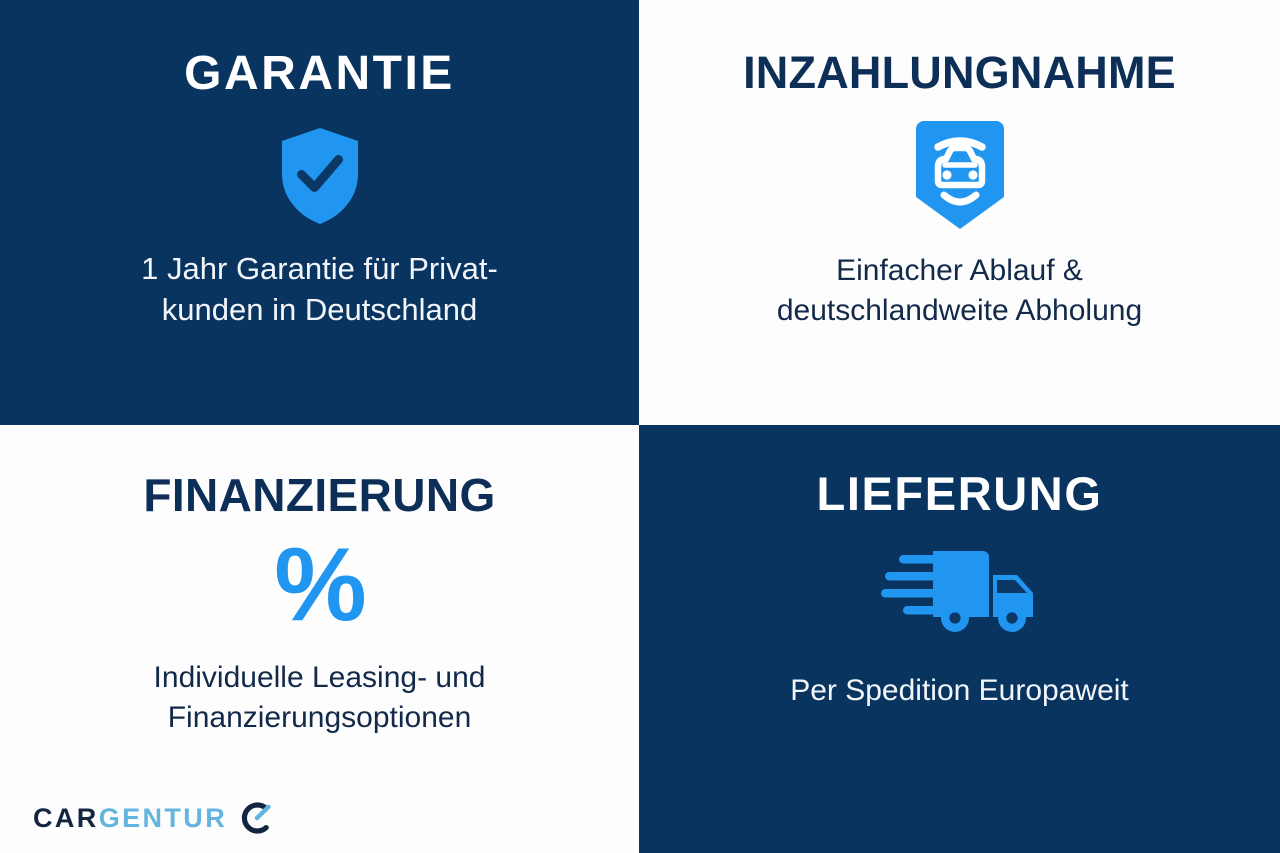 The image size is (1280, 853). What do you see at coordinates (959, 493) in the screenshot?
I see `benefit-title-lieferung: LIEFERUNG` at bounding box center [959, 493].